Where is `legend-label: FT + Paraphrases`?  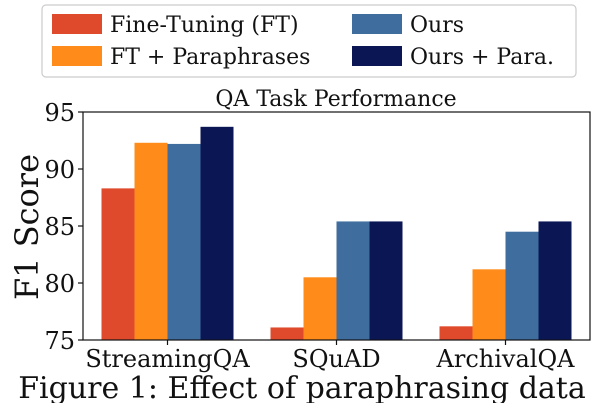 legend-label: FT + Paraphrases is located at coordinates (210, 57).